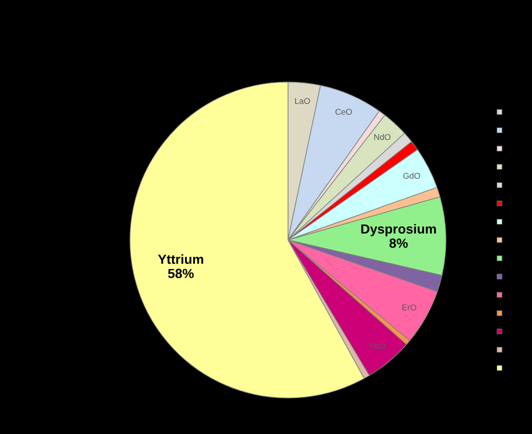 This screenshot has width=532, height=434. Describe the element at coordinates (343, 111) in the screenshot. I see `slice-label: CeO` at that location.